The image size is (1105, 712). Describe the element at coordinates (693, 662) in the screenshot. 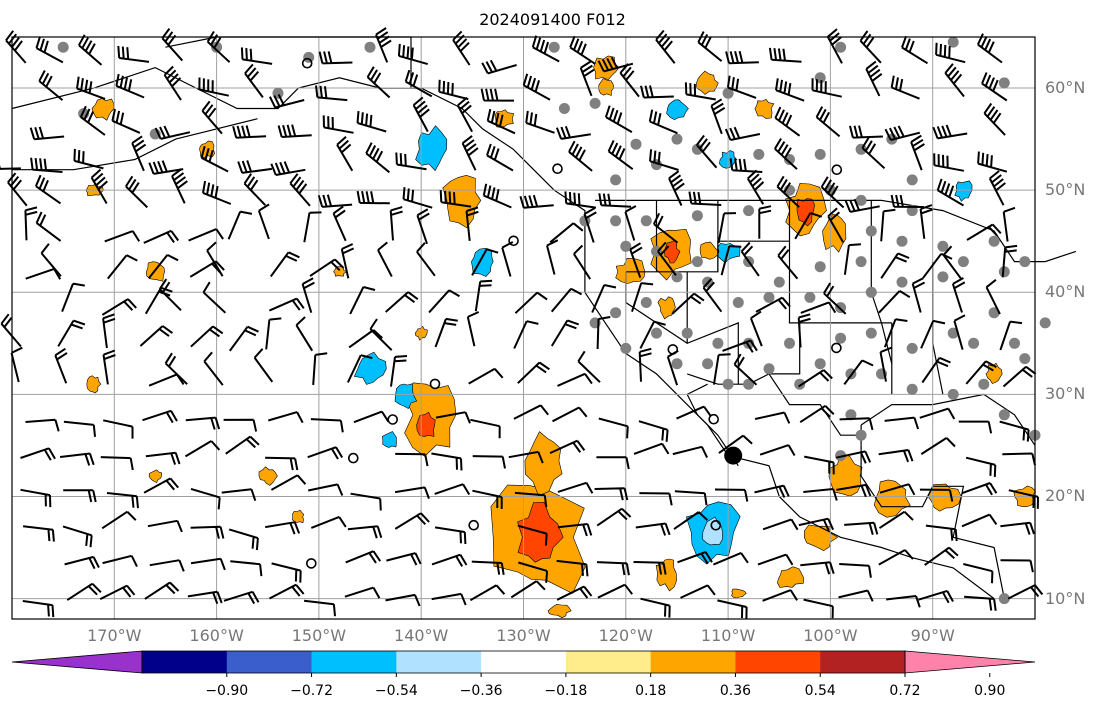

I see `colorbar-segment` at that location.